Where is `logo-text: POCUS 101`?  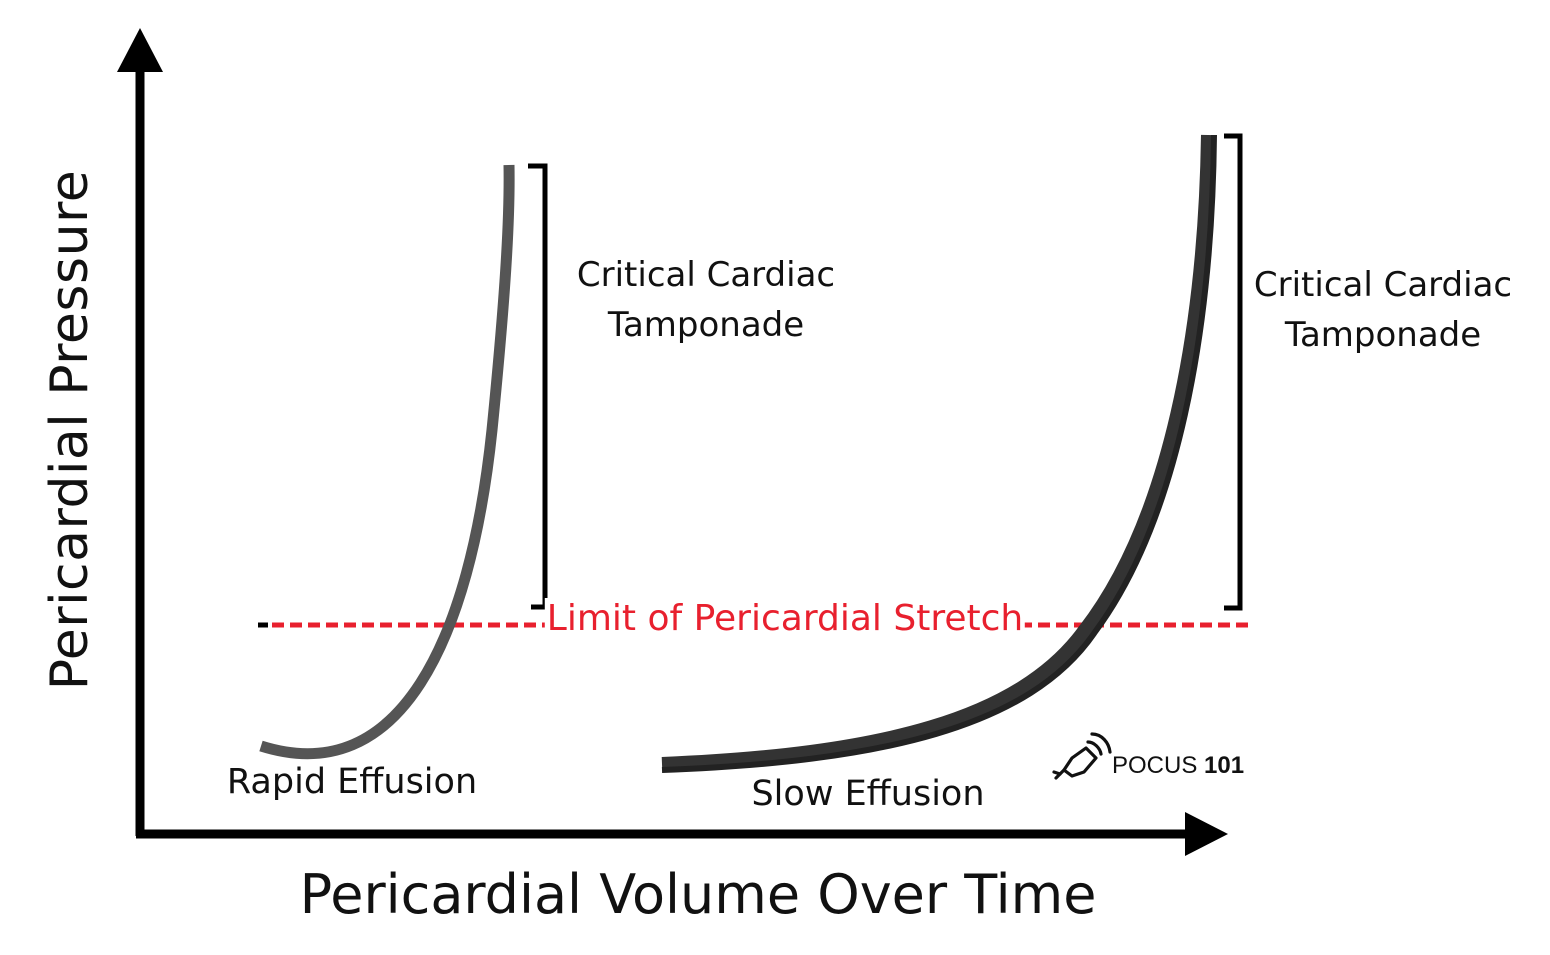 logo-text: POCUS 101 is located at coordinates (1178, 766).